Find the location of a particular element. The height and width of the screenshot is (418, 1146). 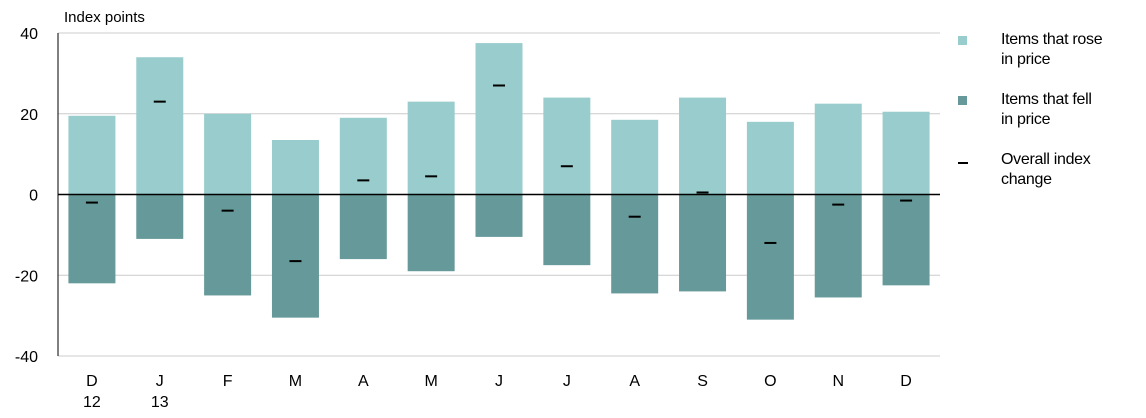

legend-label-overall-line1: Overall index is located at coordinates (1046, 159).